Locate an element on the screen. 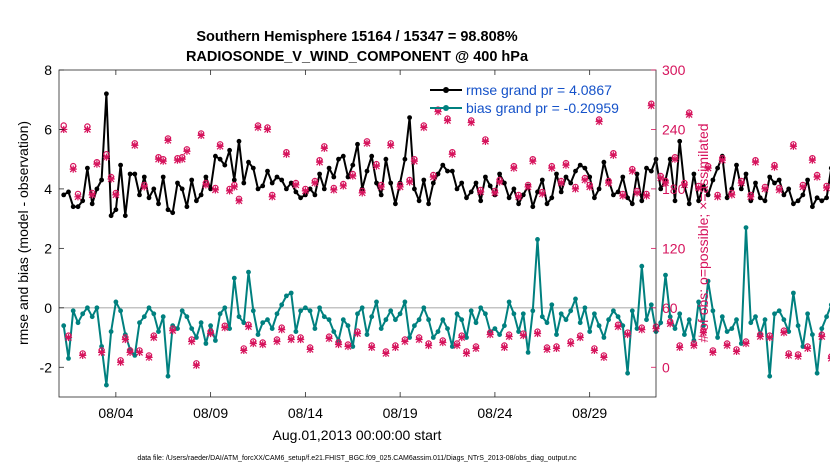  y-left-tick-label: 6 is located at coordinates (48, 129).